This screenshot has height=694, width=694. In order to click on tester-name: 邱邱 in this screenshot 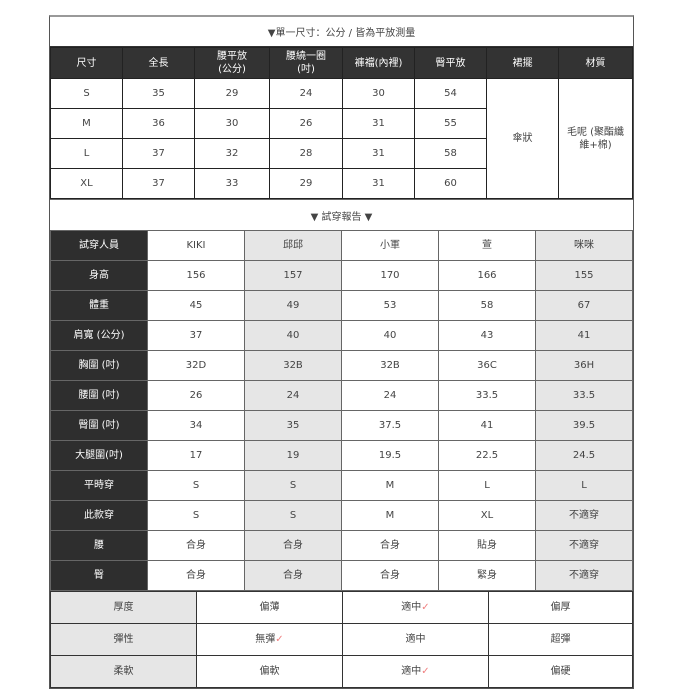, I will do `click(293, 245)`.